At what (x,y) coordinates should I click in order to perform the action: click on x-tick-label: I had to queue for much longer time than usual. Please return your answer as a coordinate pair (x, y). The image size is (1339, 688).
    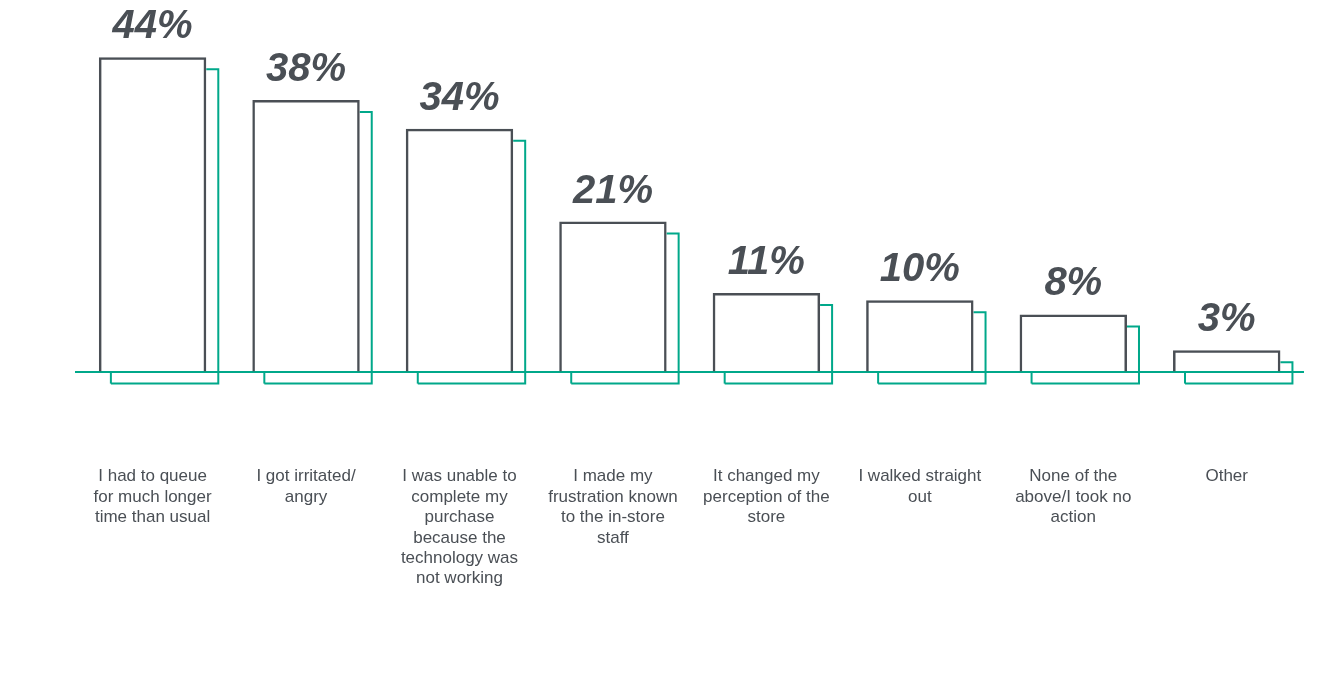
    Looking at the image, I should click on (152, 496).